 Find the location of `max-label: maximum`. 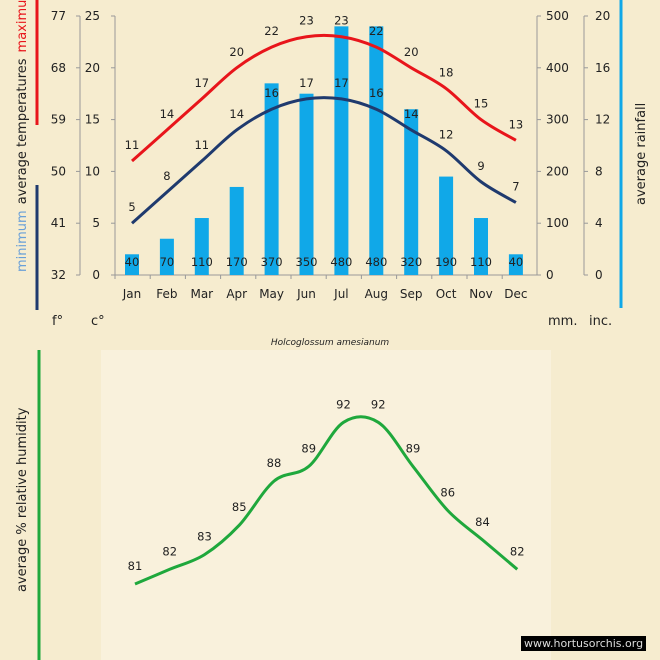

max-label: maximum is located at coordinates (22, 26).